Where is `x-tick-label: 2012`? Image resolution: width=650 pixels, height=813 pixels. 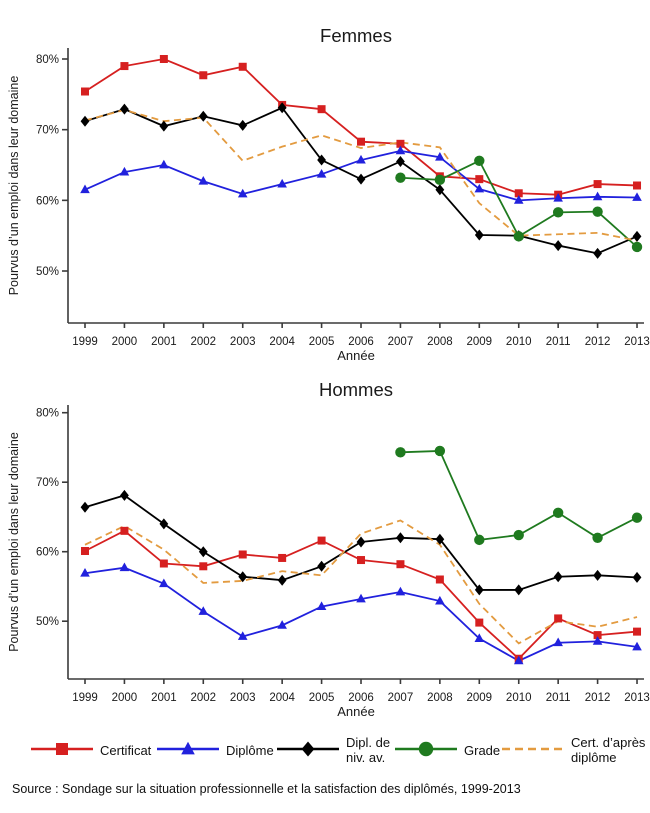
x-tick-label: 2012 is located at coordinates (598, 342).